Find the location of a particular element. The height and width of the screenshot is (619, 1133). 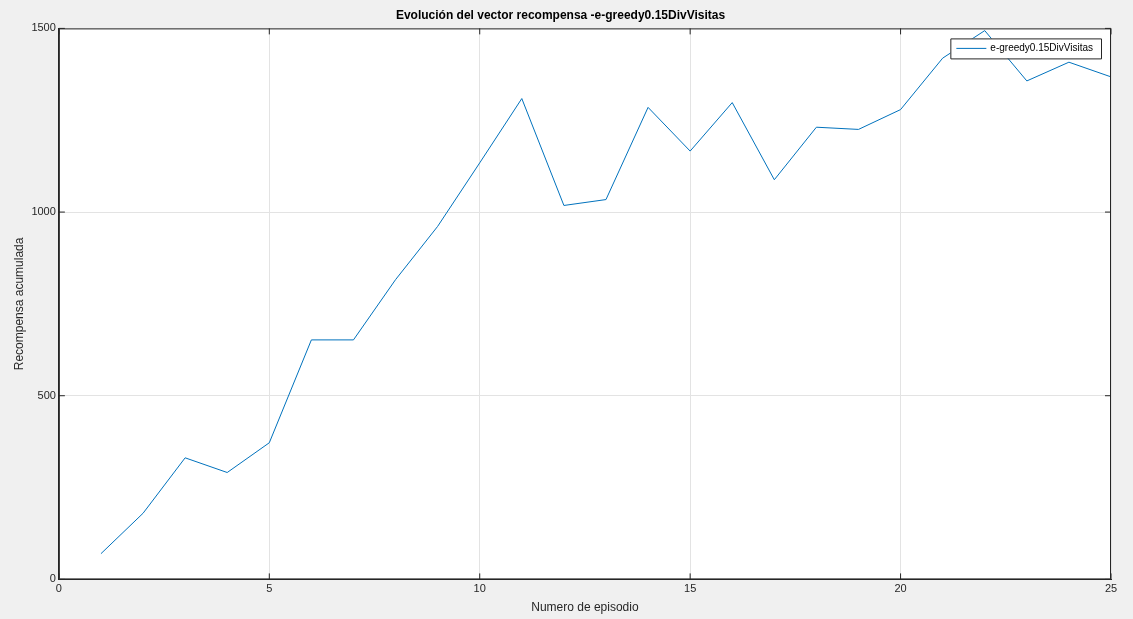

y-axis-title: Recompensa acumulada is located at coordinates (18, 304).